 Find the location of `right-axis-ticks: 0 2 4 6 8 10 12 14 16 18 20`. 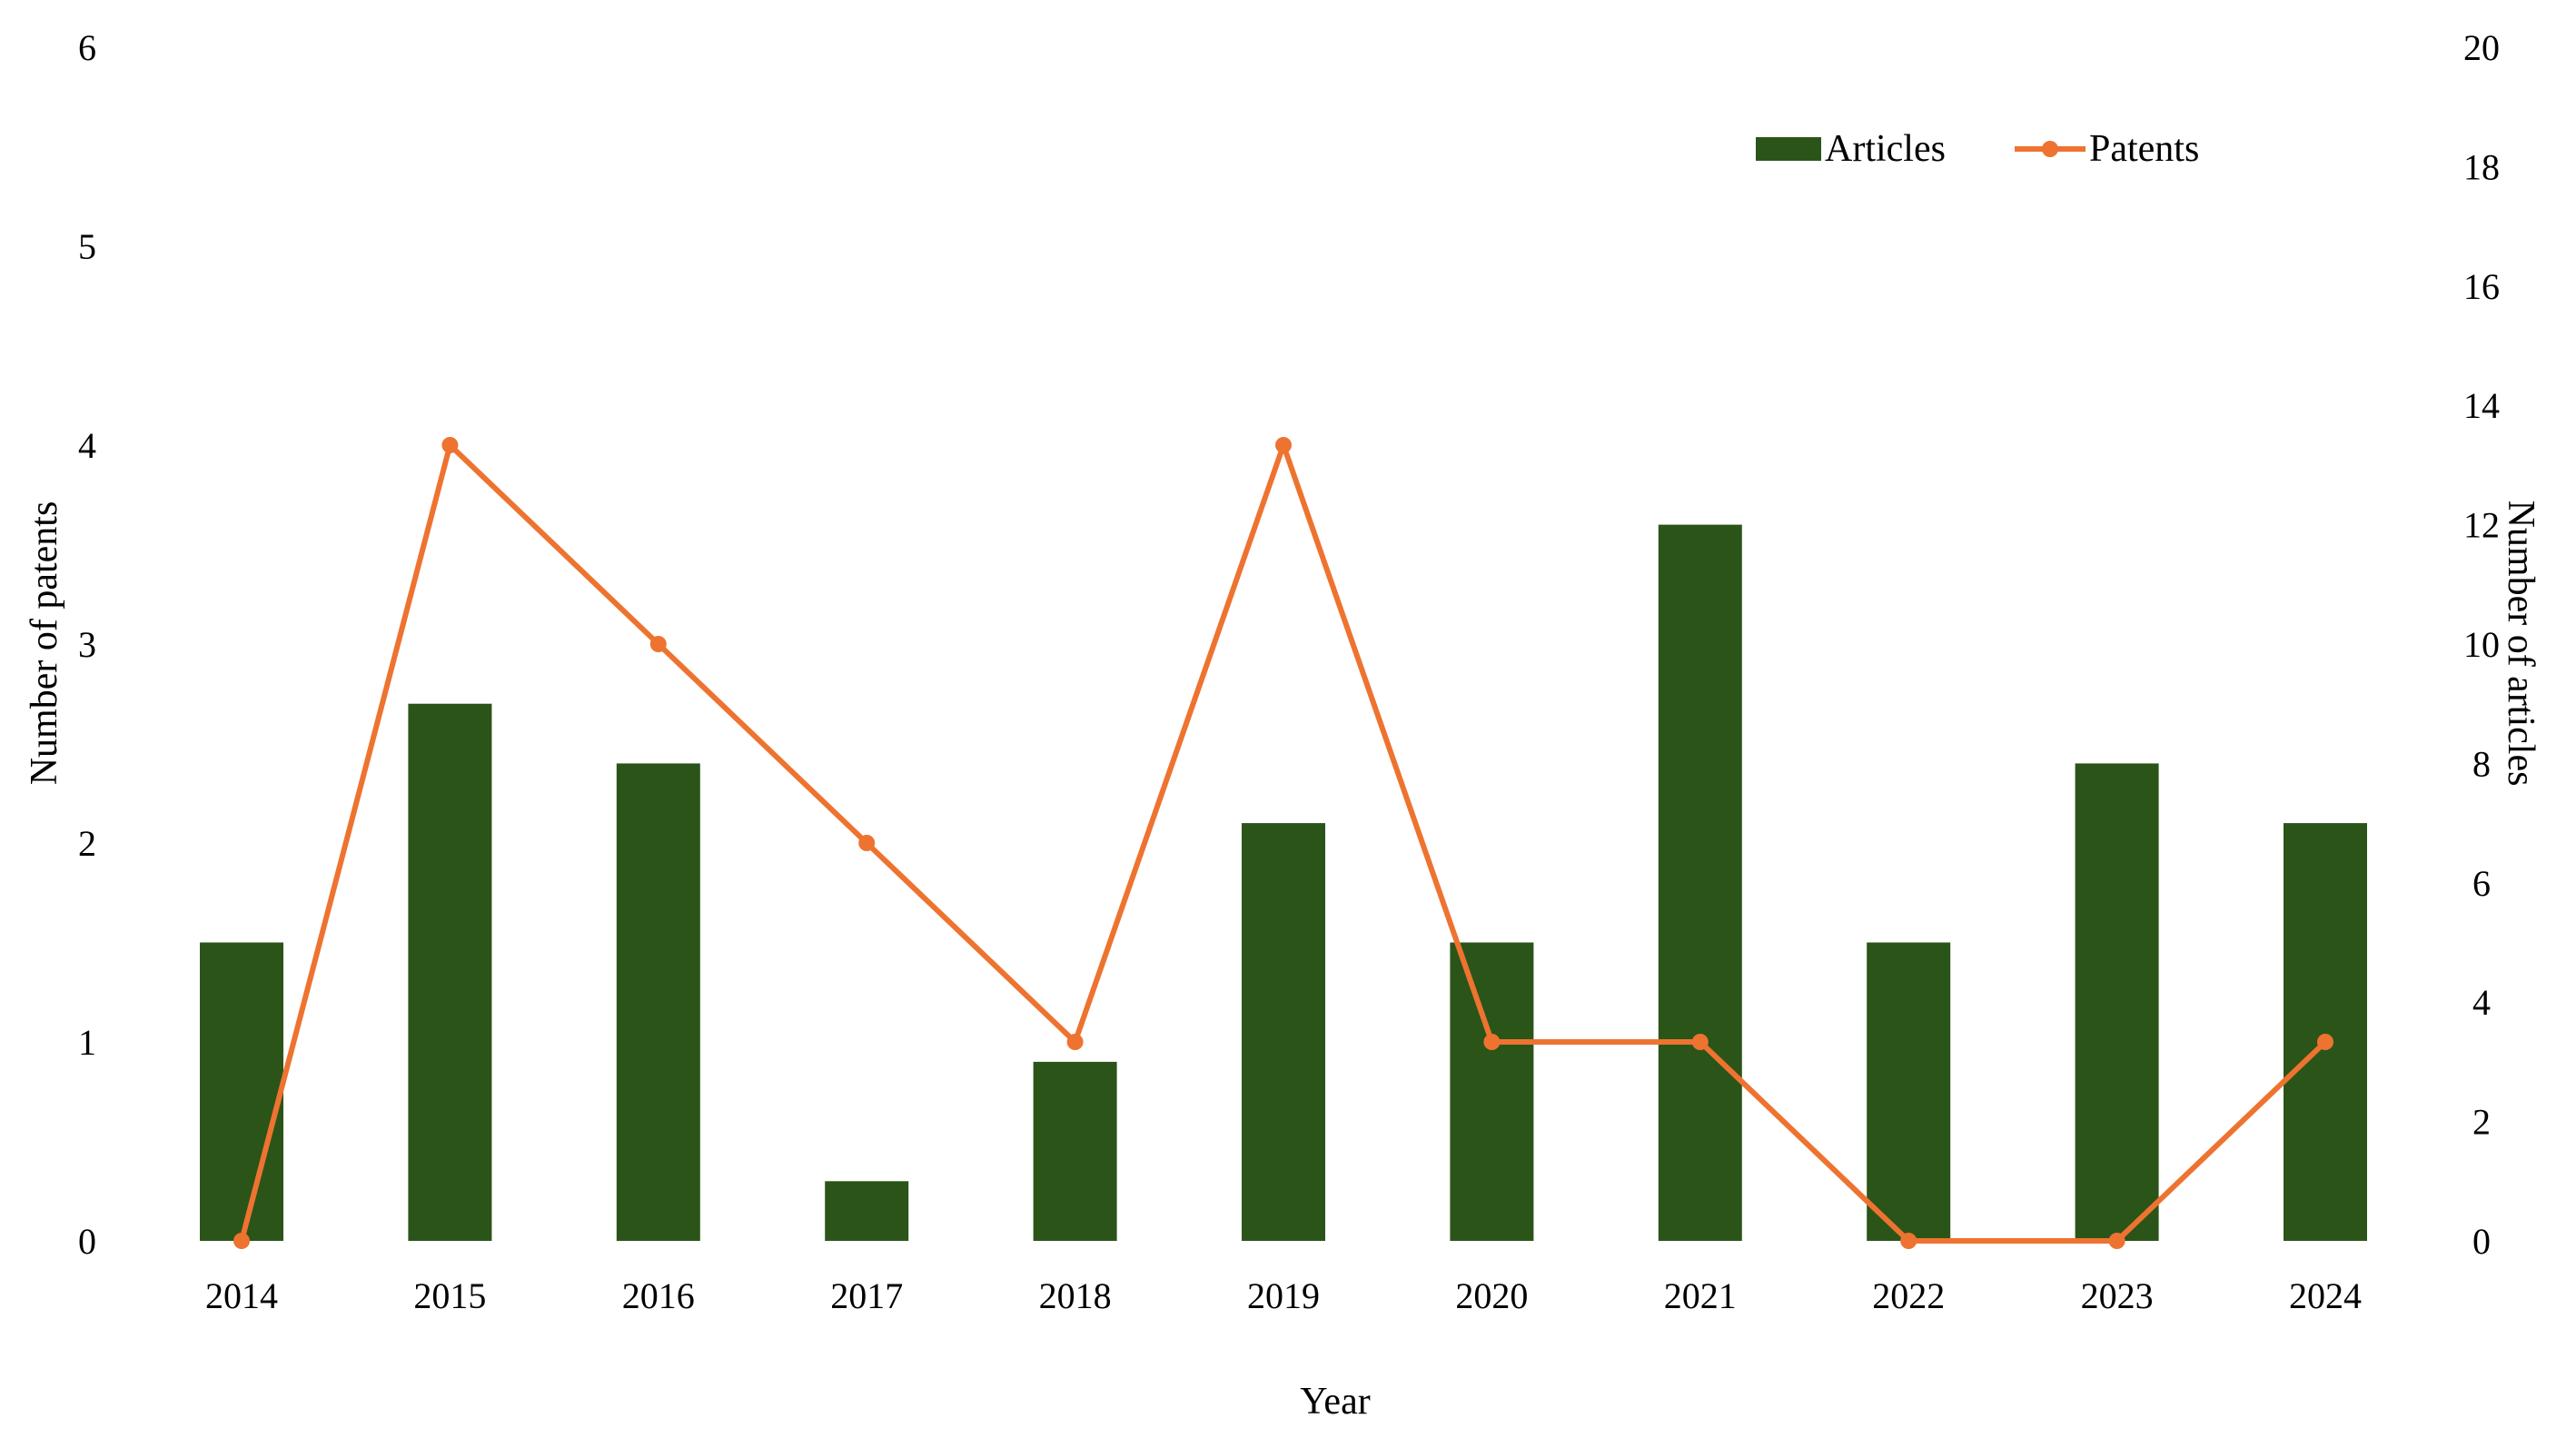

right-axis-ticks: 0 2 4 6 8 10 12 14 16 18 20 is located at coordinates (2481, 644).